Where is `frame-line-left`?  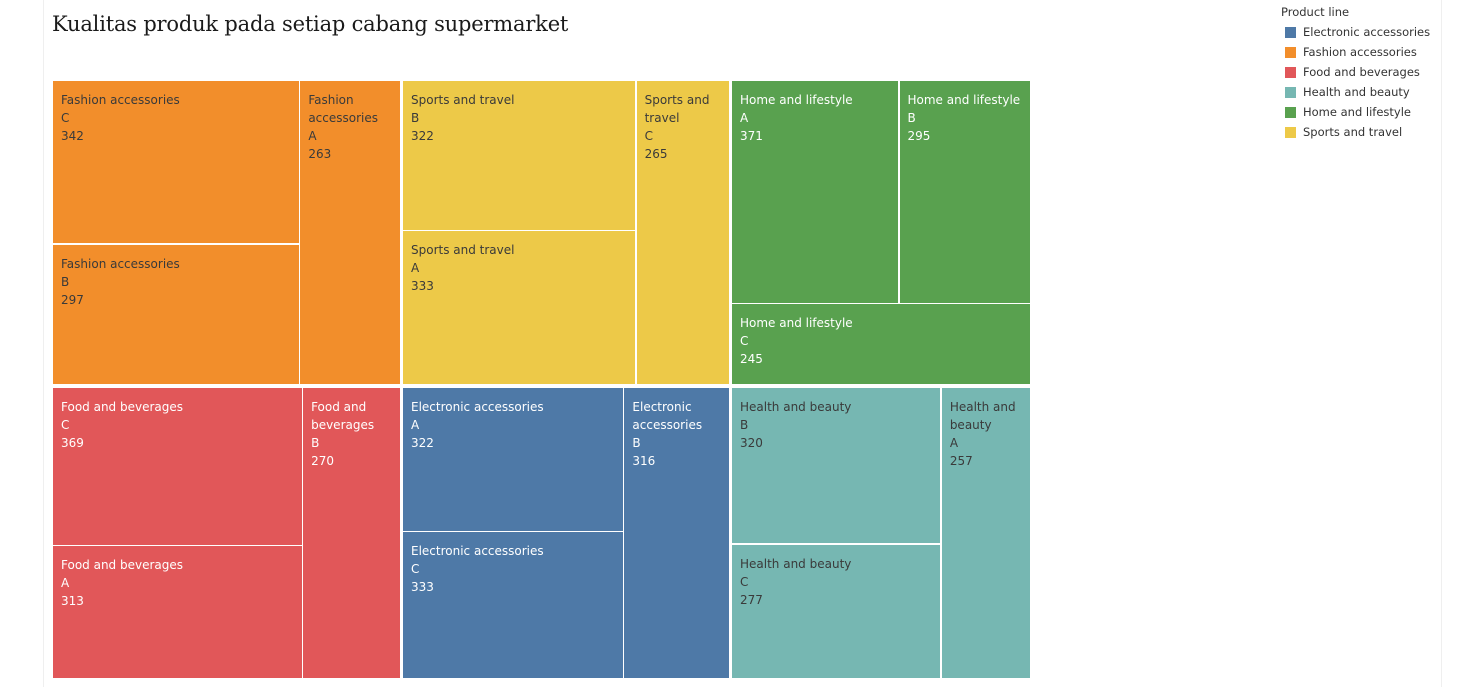 frame-line-left is located at coordinates (43, 343).